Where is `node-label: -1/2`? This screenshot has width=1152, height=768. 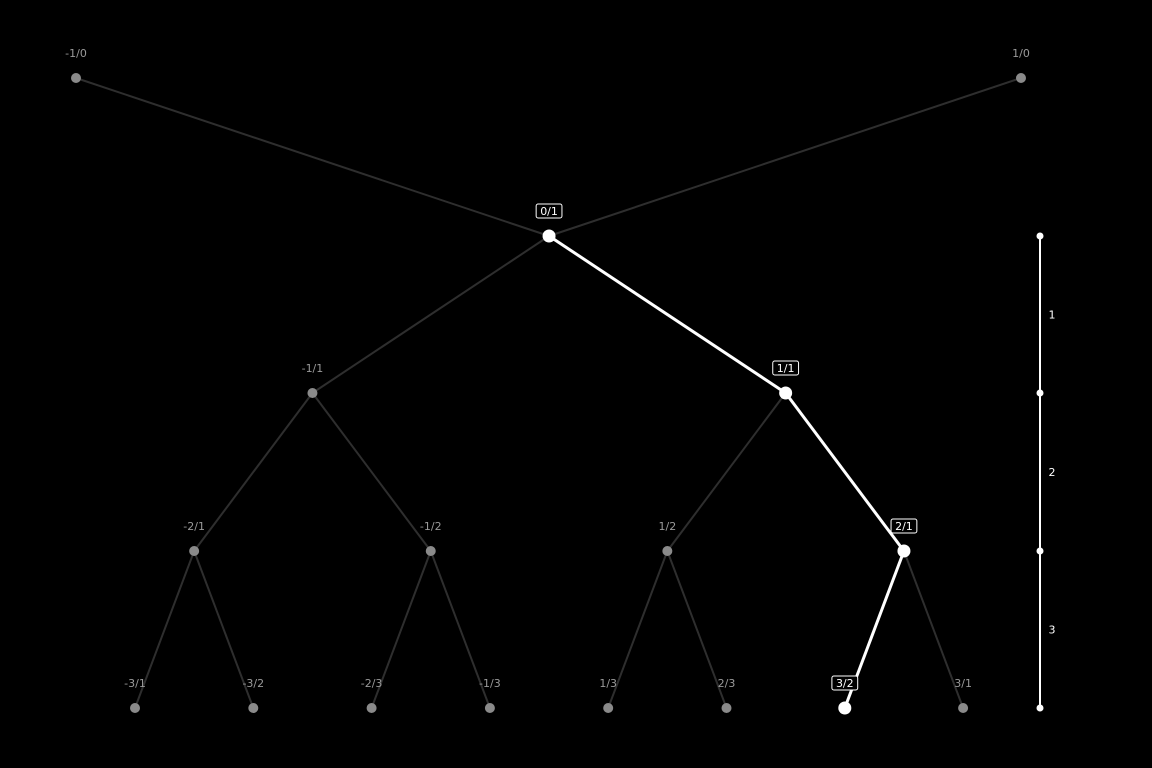 node-label: -1/2 is located at coordinates (431, 526).